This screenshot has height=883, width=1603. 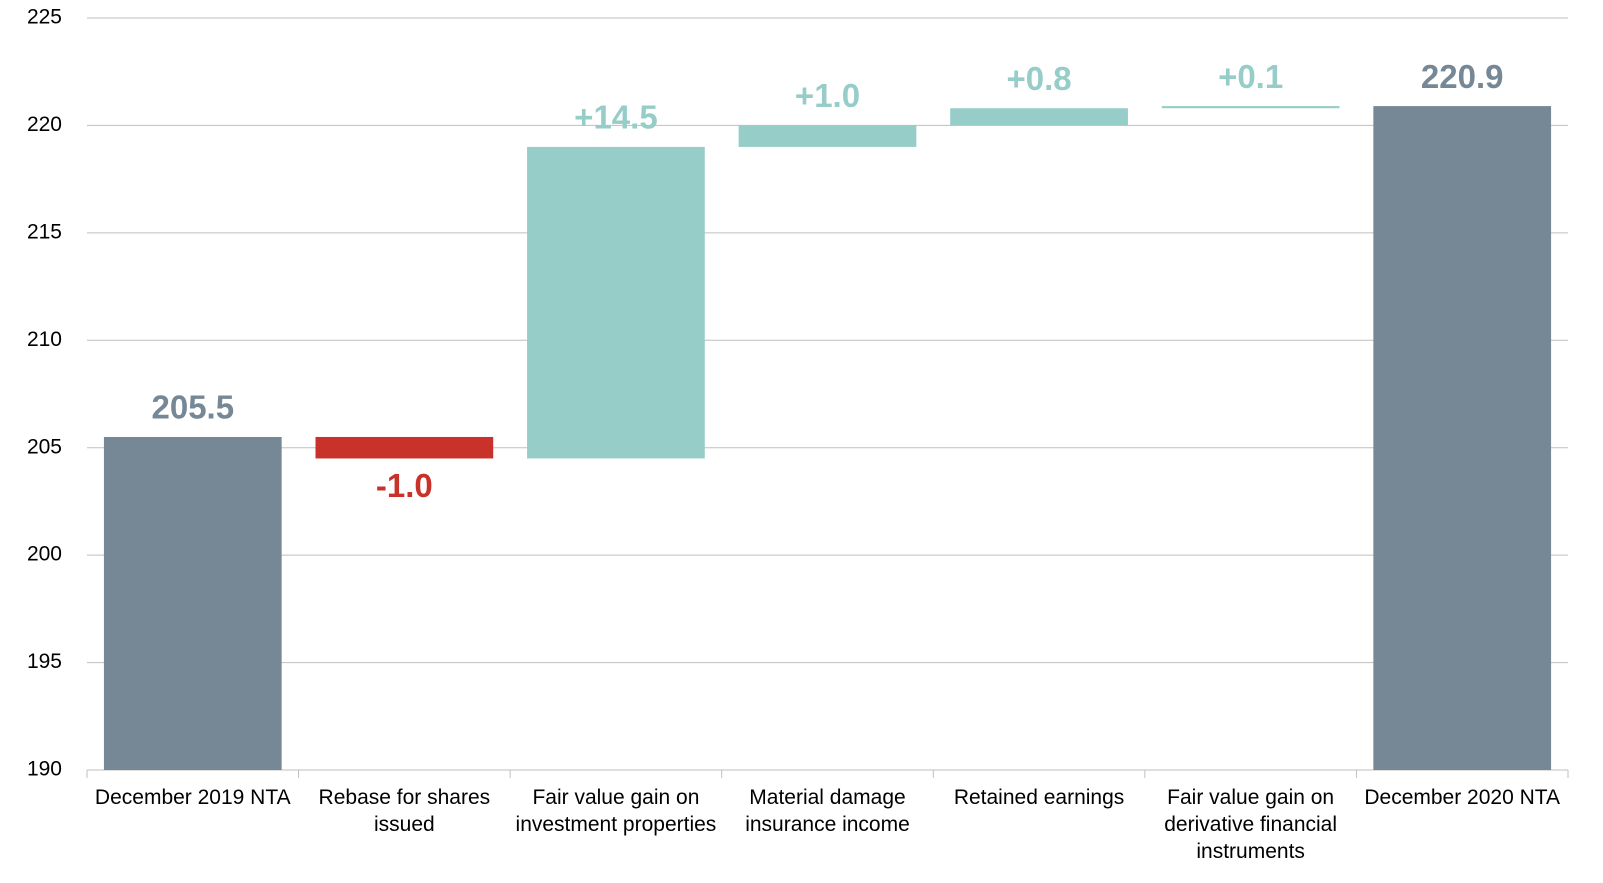 I want to click on value-label: -1.0, so click(x=404, y=485).